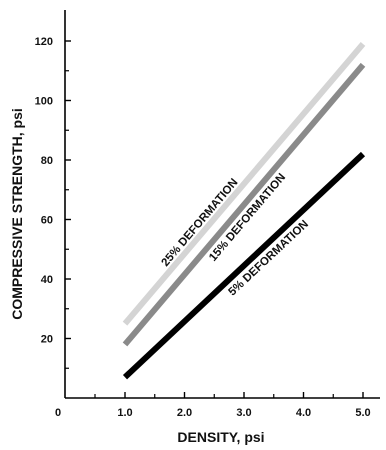 The image size is (386, 450). I want to click on y-tick-label: 80, so click(47, 161).